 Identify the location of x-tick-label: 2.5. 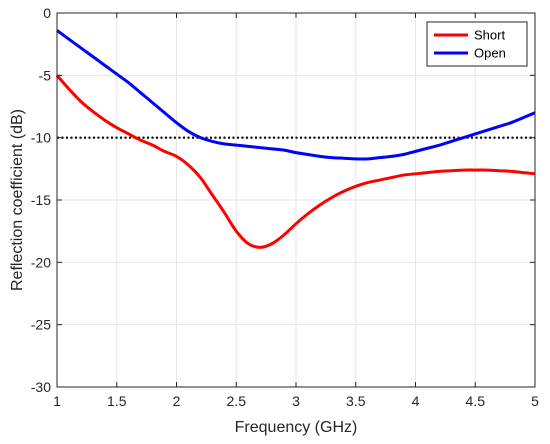
(237, 401).